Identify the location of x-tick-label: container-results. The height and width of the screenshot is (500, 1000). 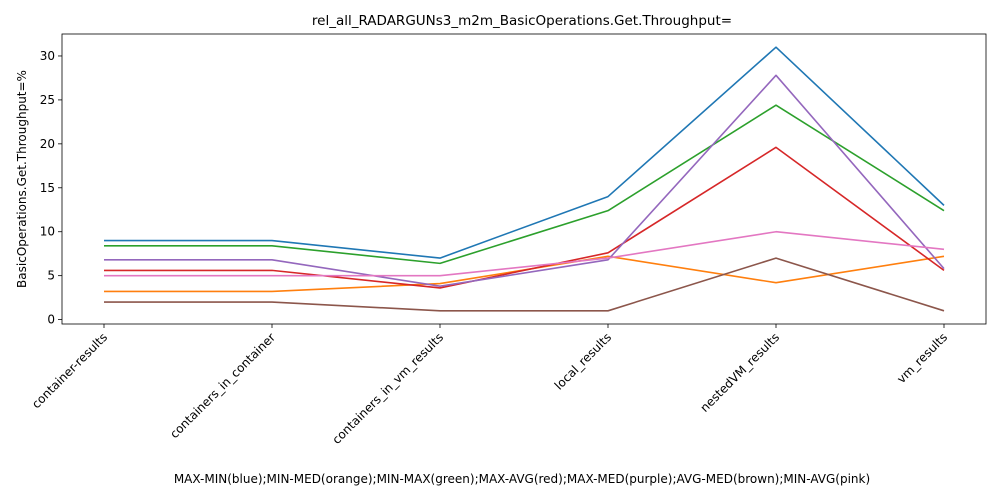
(69, 370).